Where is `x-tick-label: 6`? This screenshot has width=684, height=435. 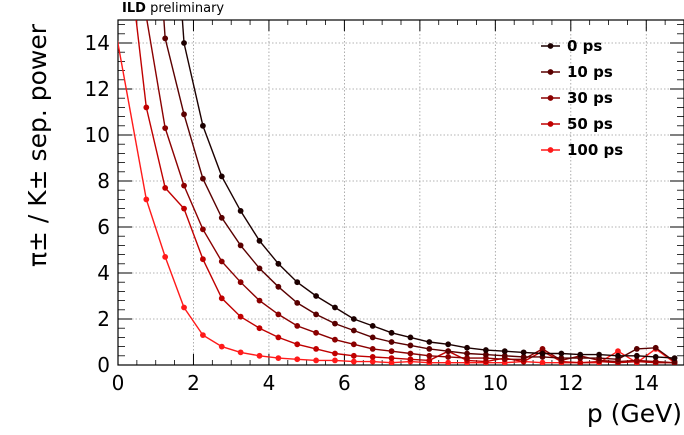 x-tick-label: 6 is located at coordinates (344, 383).